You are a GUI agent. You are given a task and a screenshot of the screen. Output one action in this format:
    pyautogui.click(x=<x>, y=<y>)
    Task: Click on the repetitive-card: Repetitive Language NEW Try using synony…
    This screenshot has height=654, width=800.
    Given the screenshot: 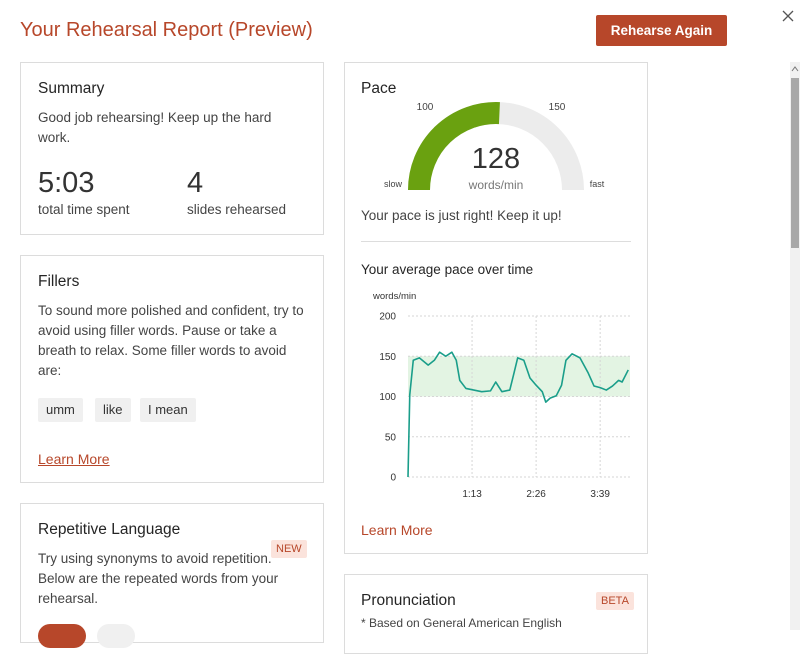 What is the action you would take?
    pyautogui.click(x=172, y=575)
    